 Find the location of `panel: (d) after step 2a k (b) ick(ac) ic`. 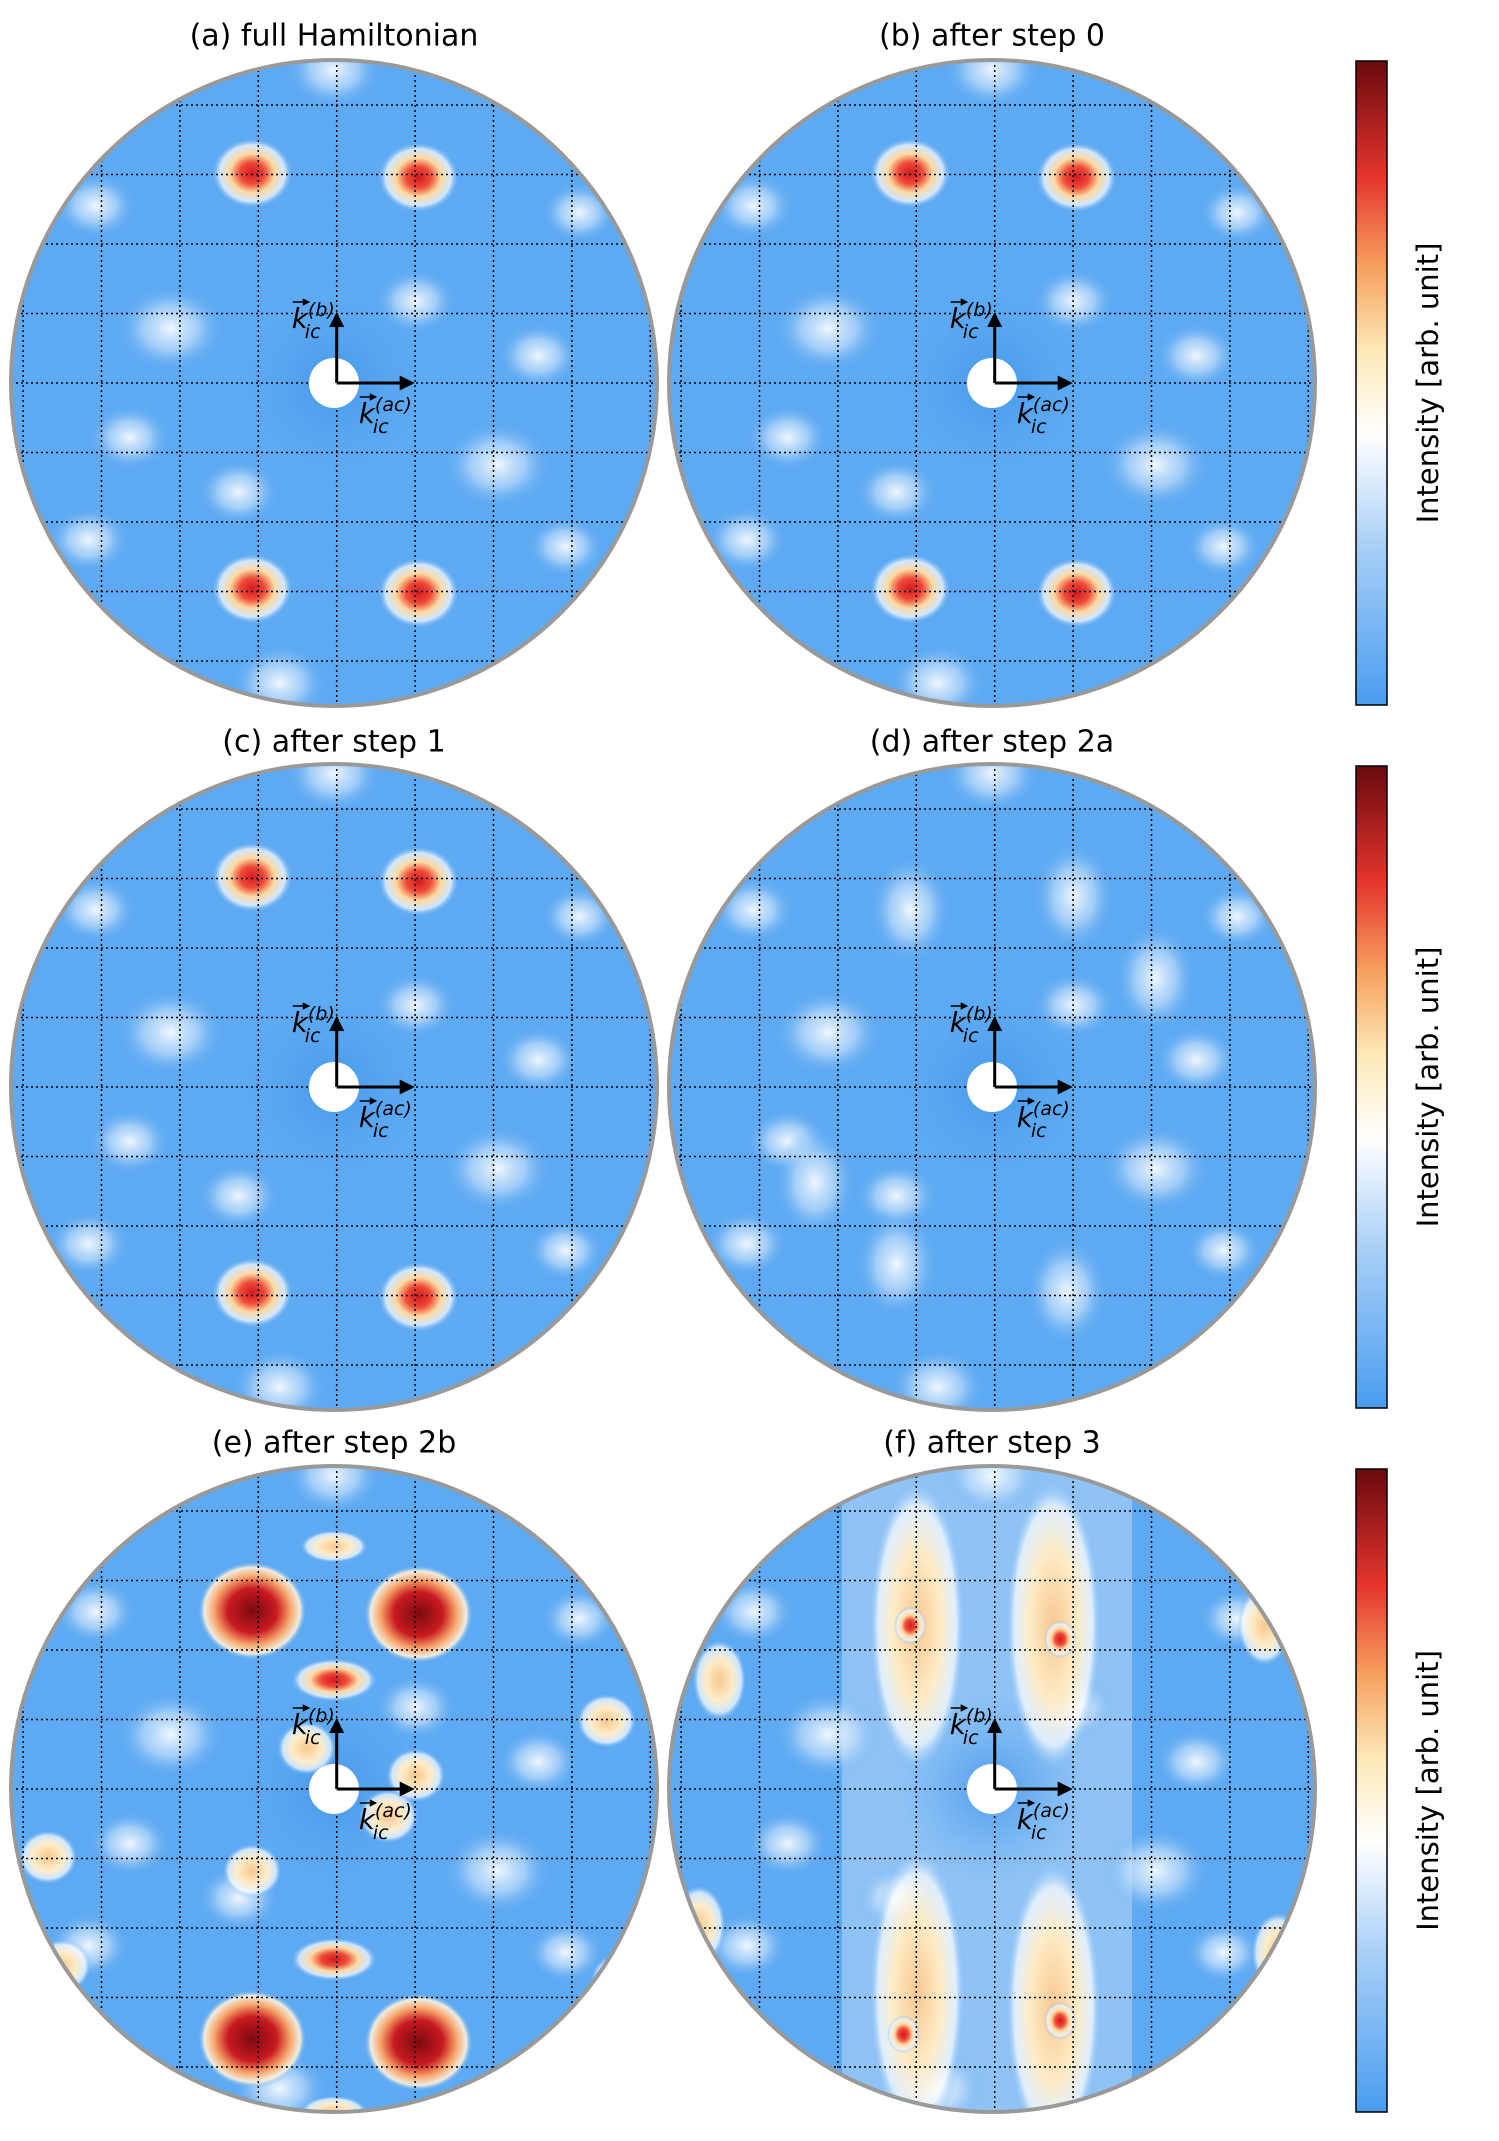

panel: (d) after step 2a k (b) ick(ac) ic is located at coordinates (992, 1068).